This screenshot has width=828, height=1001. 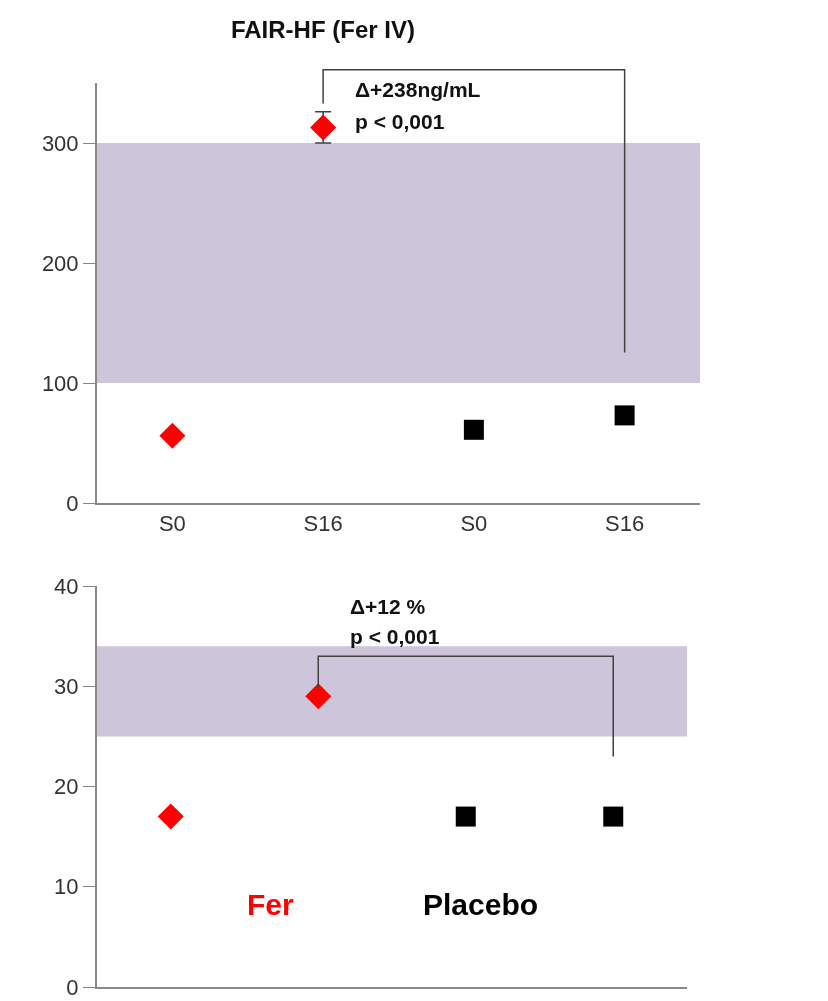 What do you see at coordinates (66, 887) in the screenshot?
I see `y-tick-label: 10` at bounding box center [66, 887].